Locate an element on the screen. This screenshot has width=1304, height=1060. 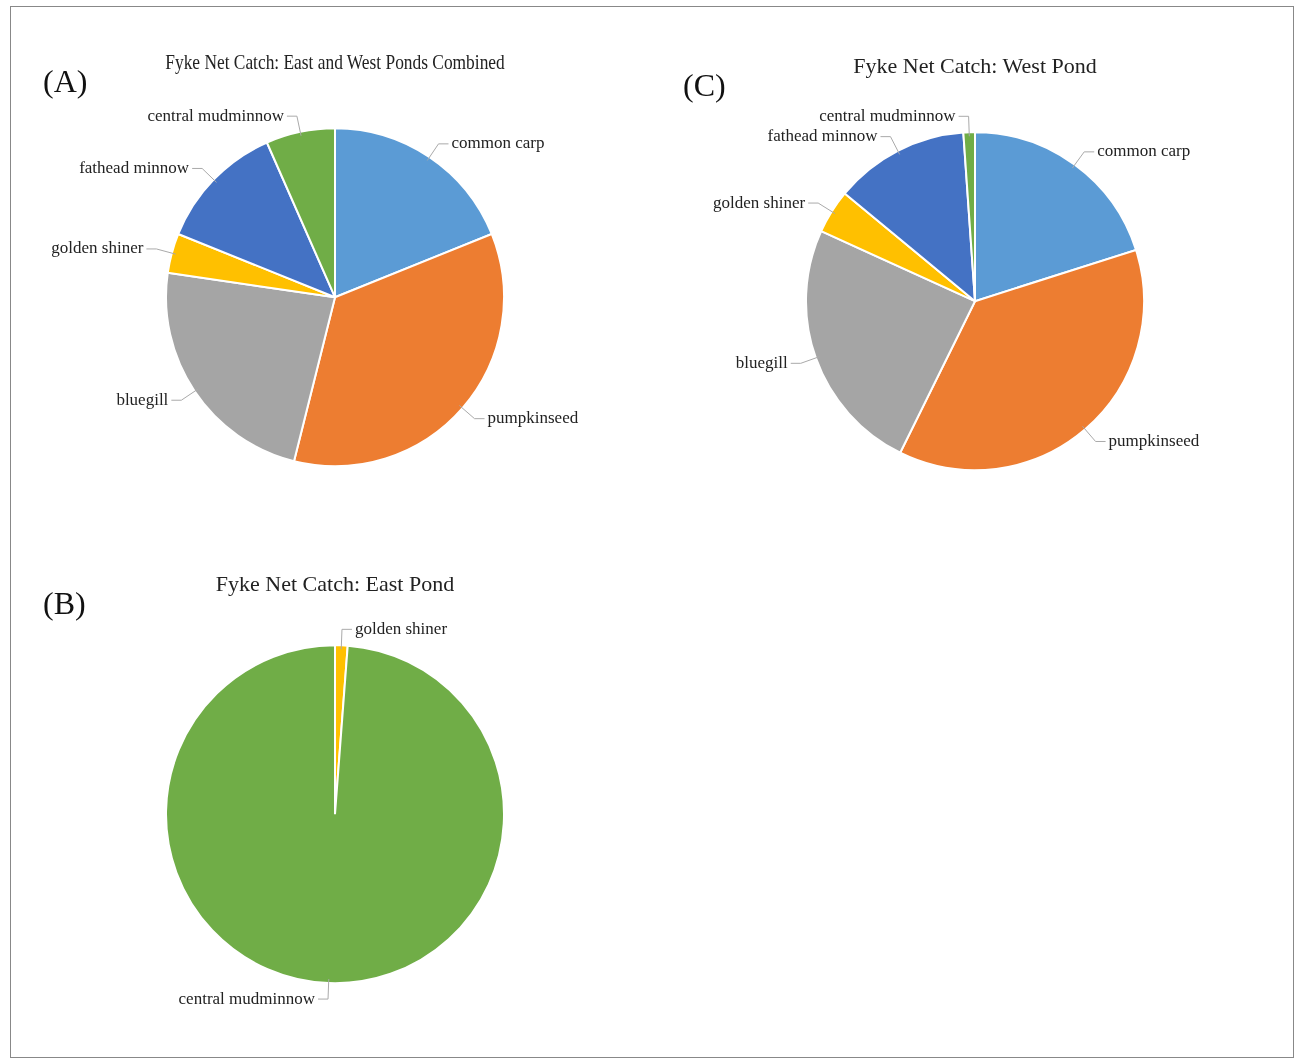
chart-title: Fyke Net Catch: West Pond is located at coordinates (975, 65).